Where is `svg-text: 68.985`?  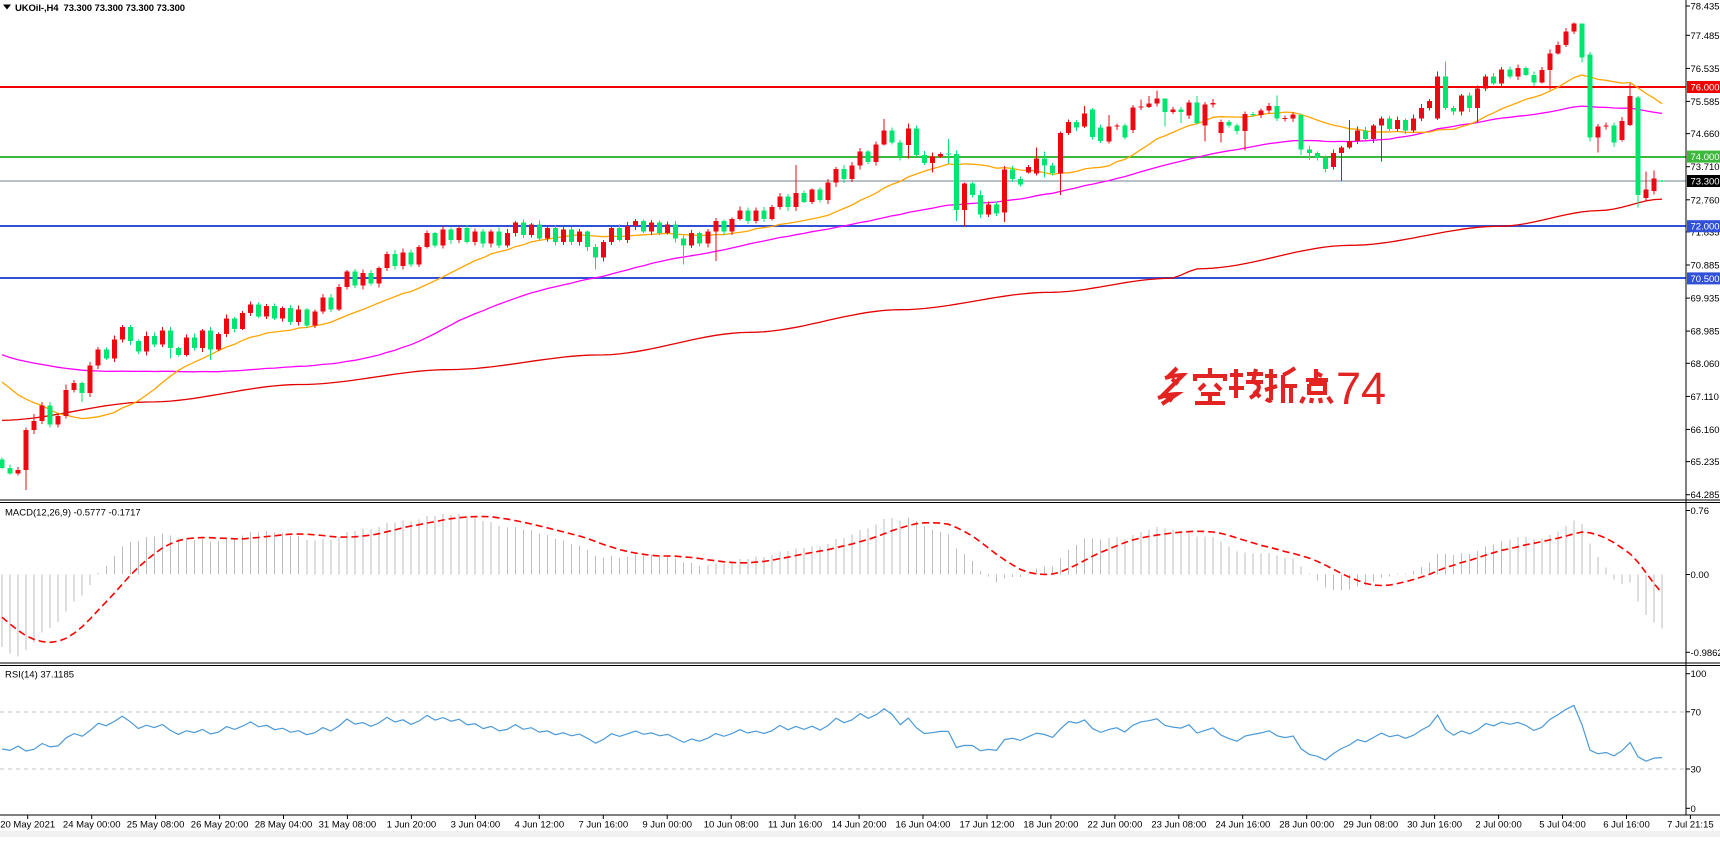
svg-text: 68.985 is located at coordinates (1705, 332).